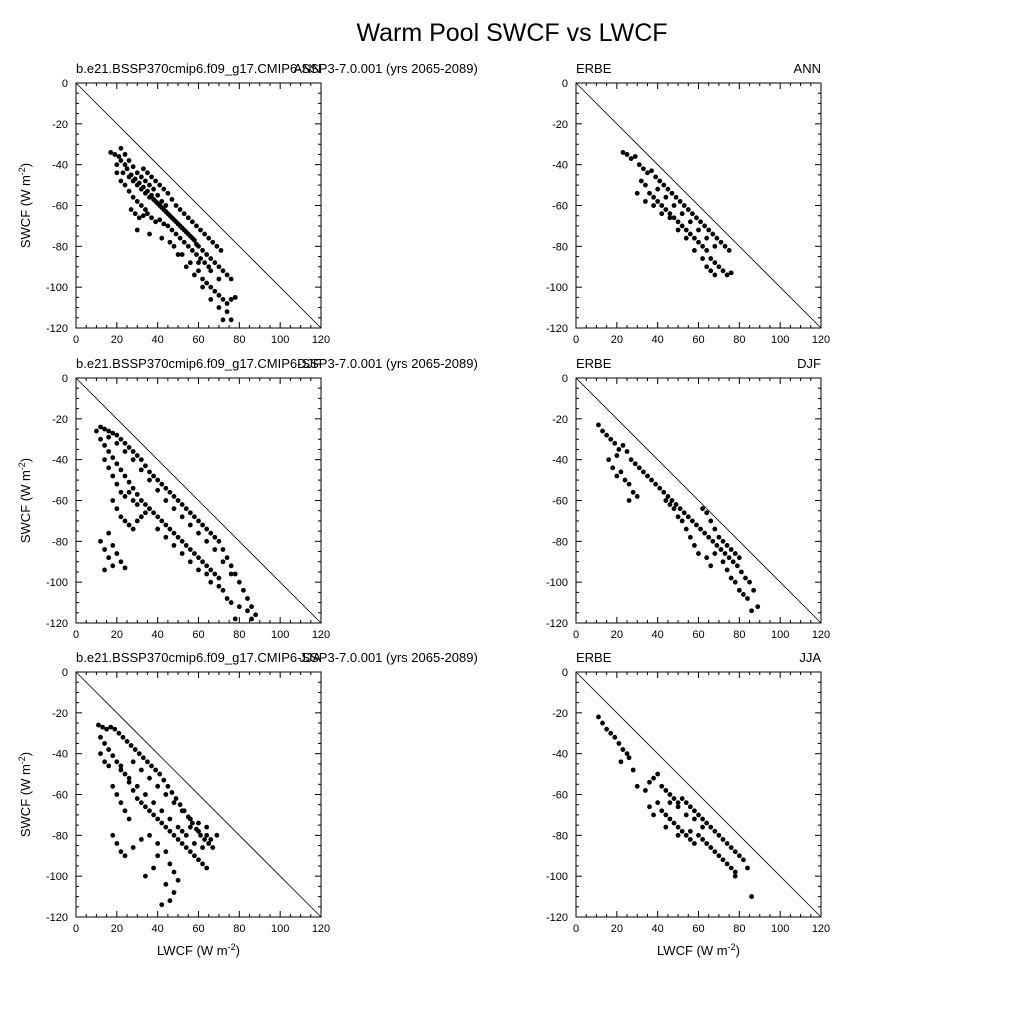 The height and width of the screenshot is (1024, 1024). I want to click on x-tick-label: 40, so click(658, 340).